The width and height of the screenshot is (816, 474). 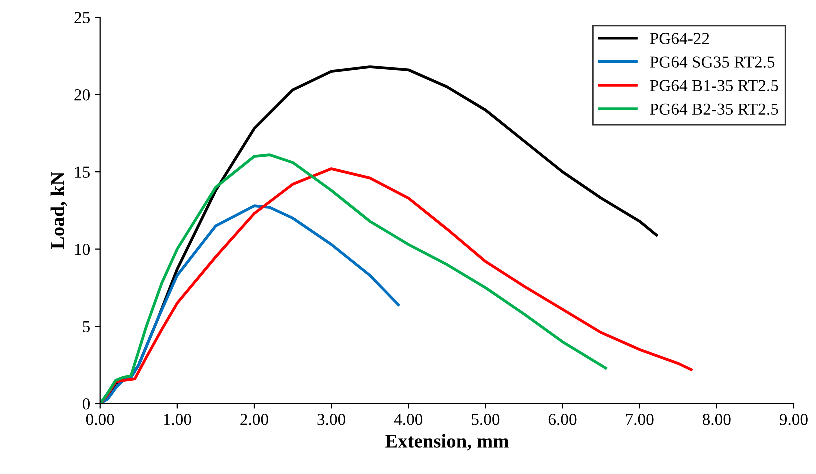 What do you see at coordinates (82, 95) in the screenshot?
I see `y-tick-label: 20` at bounding box center [82, 95].